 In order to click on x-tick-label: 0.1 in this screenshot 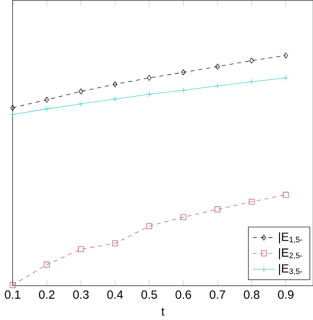, I will do `click(12, 294)`.